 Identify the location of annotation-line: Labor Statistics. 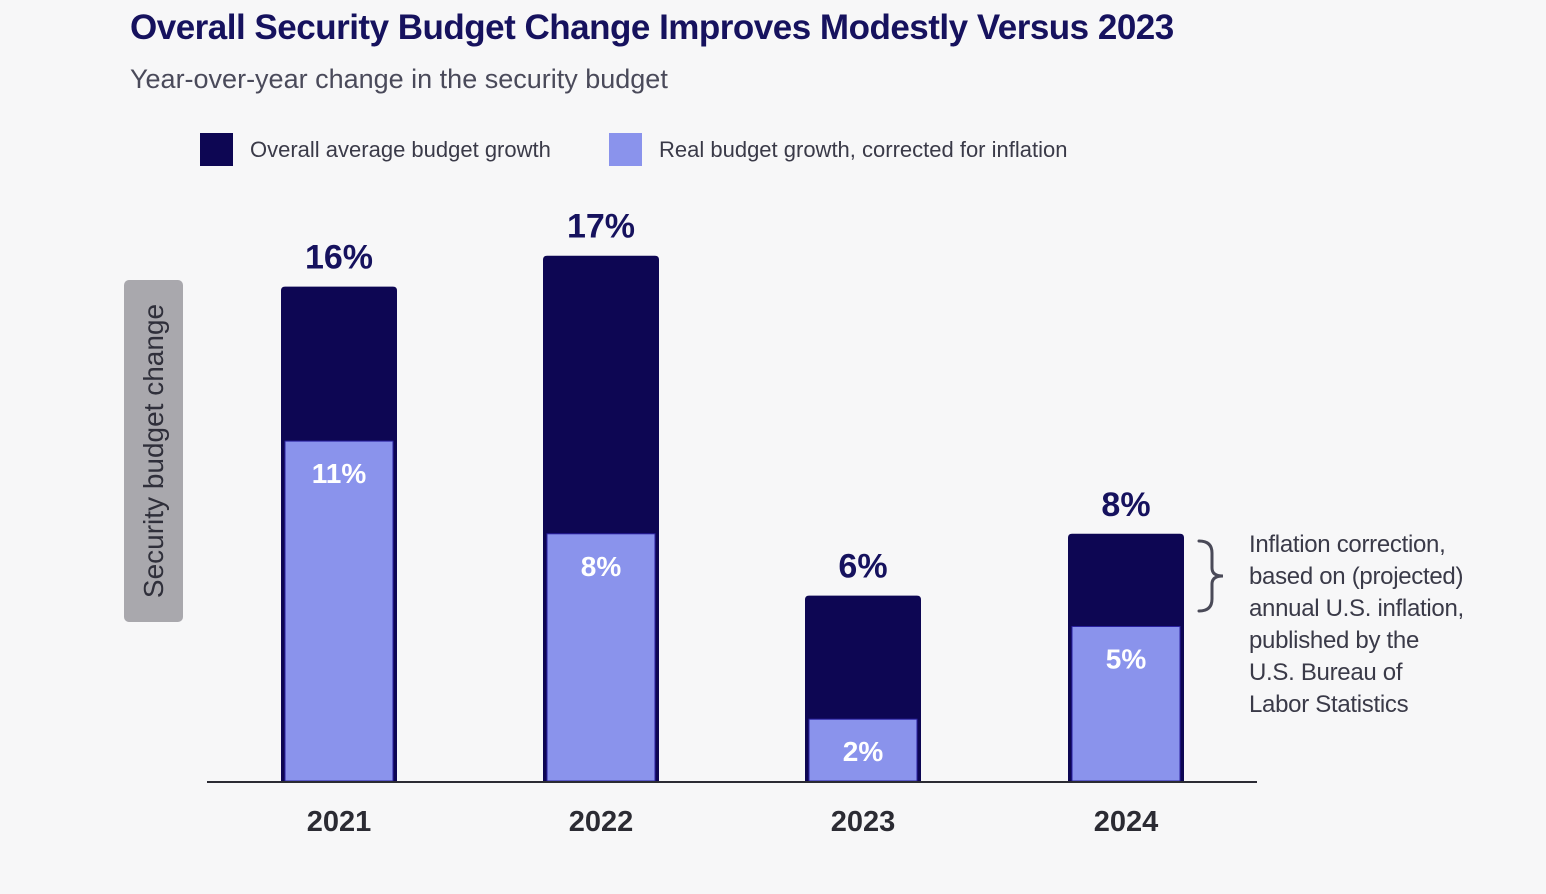
(1329, 704).